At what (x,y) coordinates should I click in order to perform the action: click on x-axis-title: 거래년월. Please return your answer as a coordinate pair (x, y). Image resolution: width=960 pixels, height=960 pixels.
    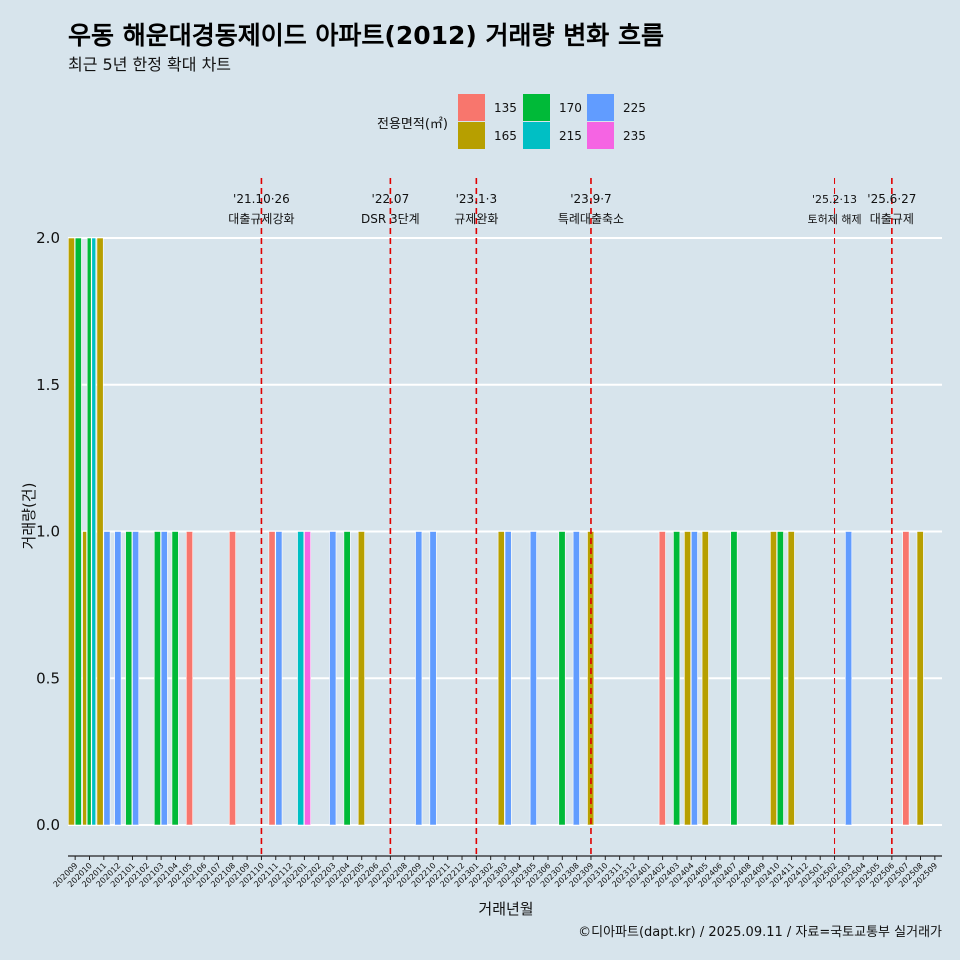
    Looking at the image, I should click on (505, 909).